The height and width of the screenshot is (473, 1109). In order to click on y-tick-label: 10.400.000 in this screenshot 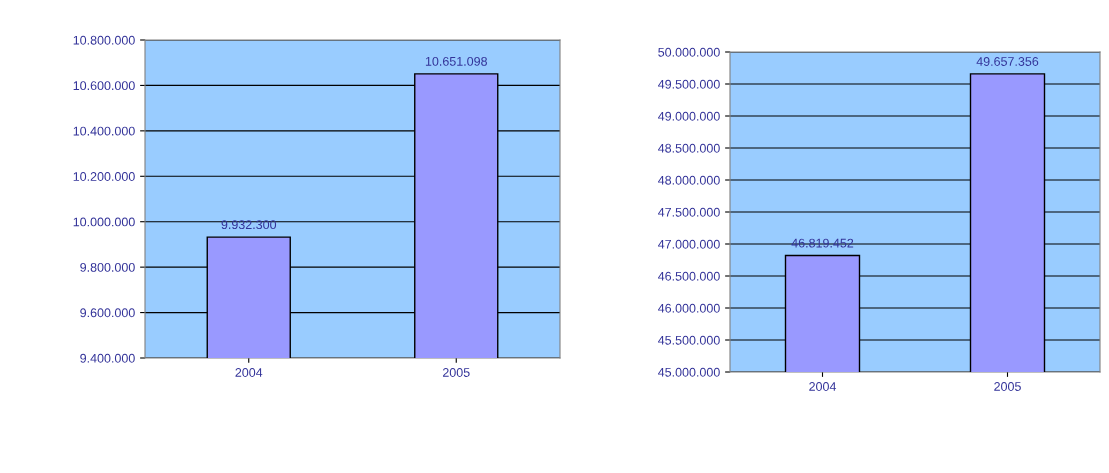, I will do `click(104, 131)`.